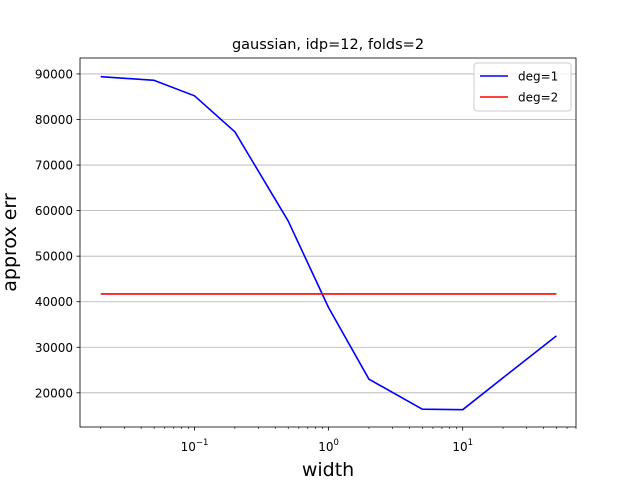  What do you see at coordinates (54, 120) in the screenshot?
I see `y-tick-label: 80000` at bounding box center [54, 120].